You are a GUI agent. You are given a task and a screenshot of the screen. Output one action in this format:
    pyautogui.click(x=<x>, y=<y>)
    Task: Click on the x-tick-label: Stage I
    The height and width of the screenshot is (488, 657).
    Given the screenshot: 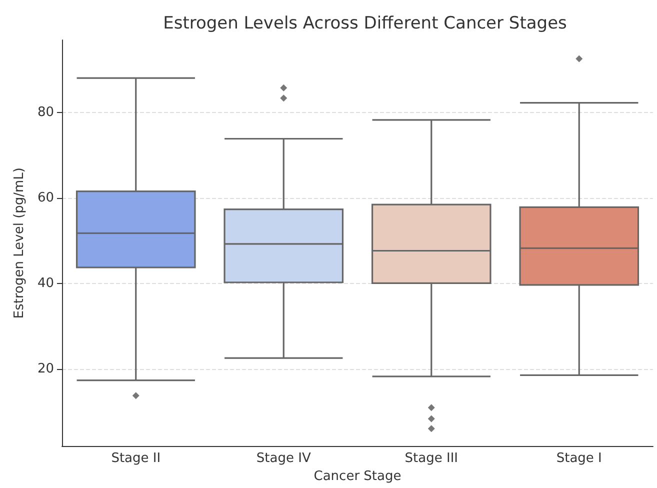 What is the action you would take?
    pyautogui.click(x=579, y=458)
    